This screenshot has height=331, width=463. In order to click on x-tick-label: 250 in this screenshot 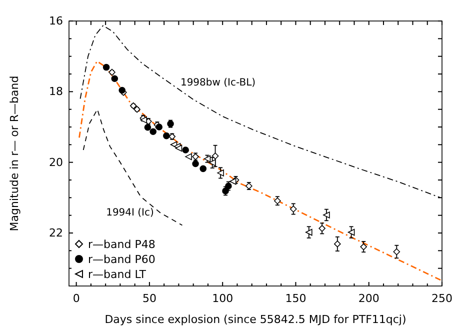, I will do `click(442, 298)`.